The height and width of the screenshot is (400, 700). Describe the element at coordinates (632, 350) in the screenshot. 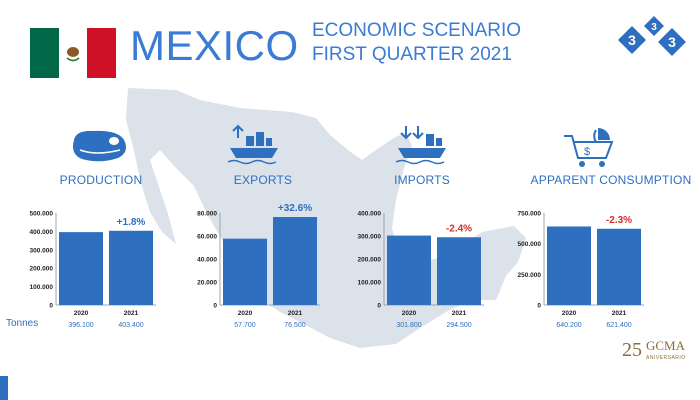

I see `gcma-number: 25` at that location.